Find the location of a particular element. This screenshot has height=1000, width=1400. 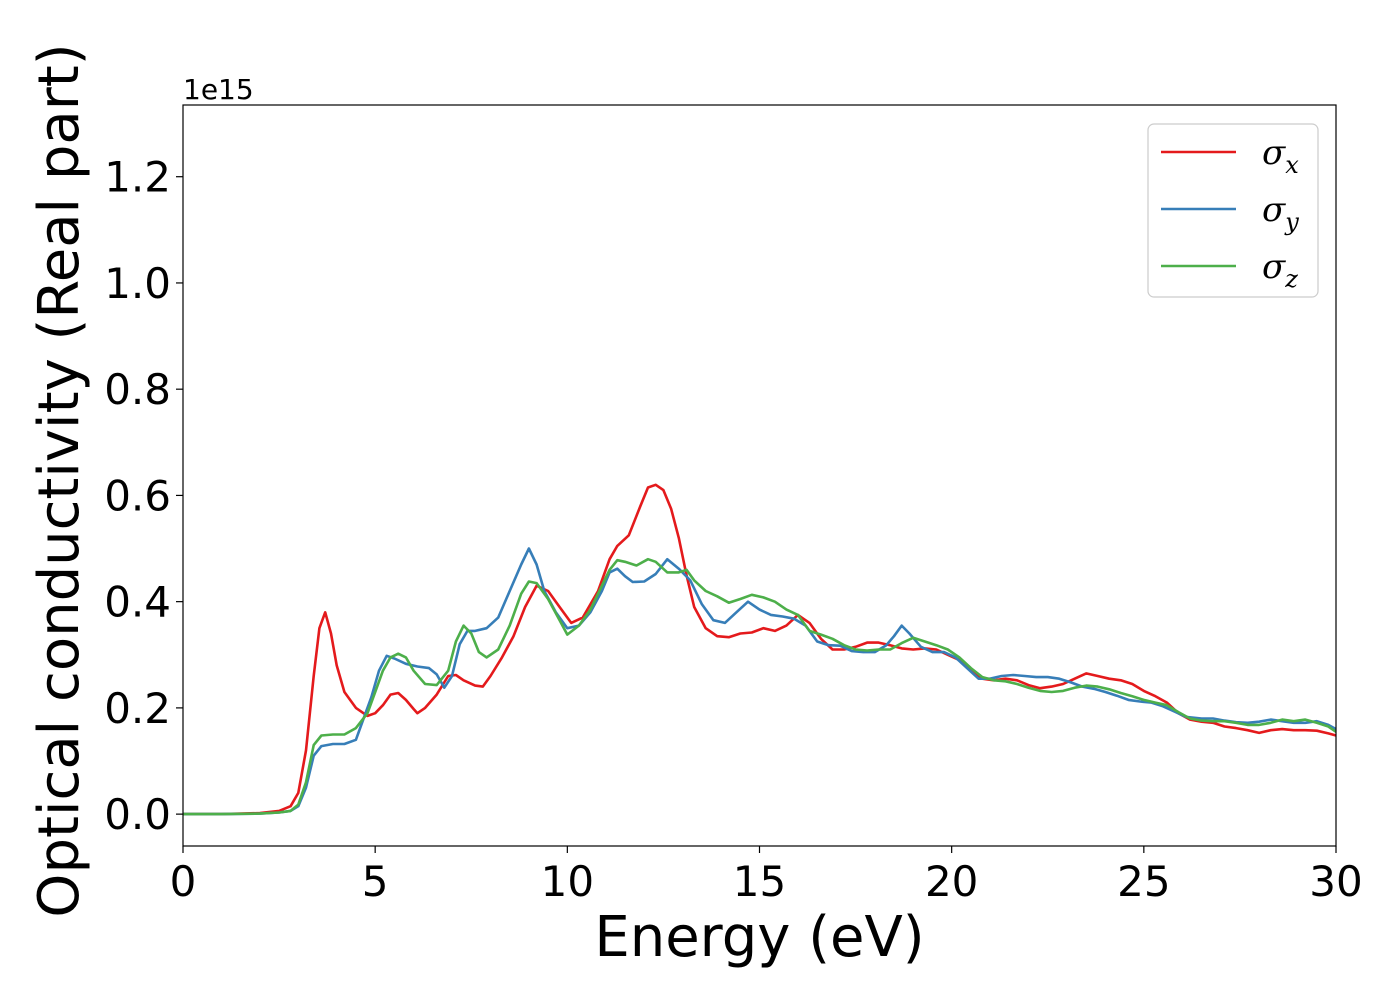

y-axis-label: Optical conductivity (Real part) is located at coordinates (59, 480).